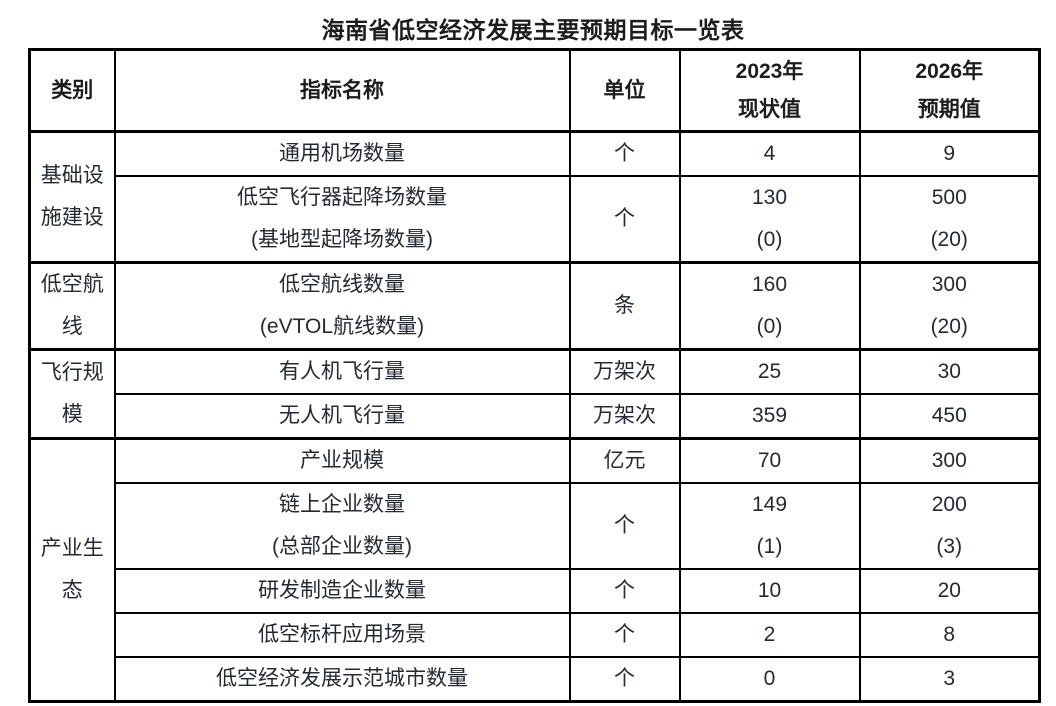 The image size is (1056, 706). What do you see at coordinates (72, 306) in the screenshot?
I see `category-cell-air-routes: 低空航 线` at bounding box center [72, 306].